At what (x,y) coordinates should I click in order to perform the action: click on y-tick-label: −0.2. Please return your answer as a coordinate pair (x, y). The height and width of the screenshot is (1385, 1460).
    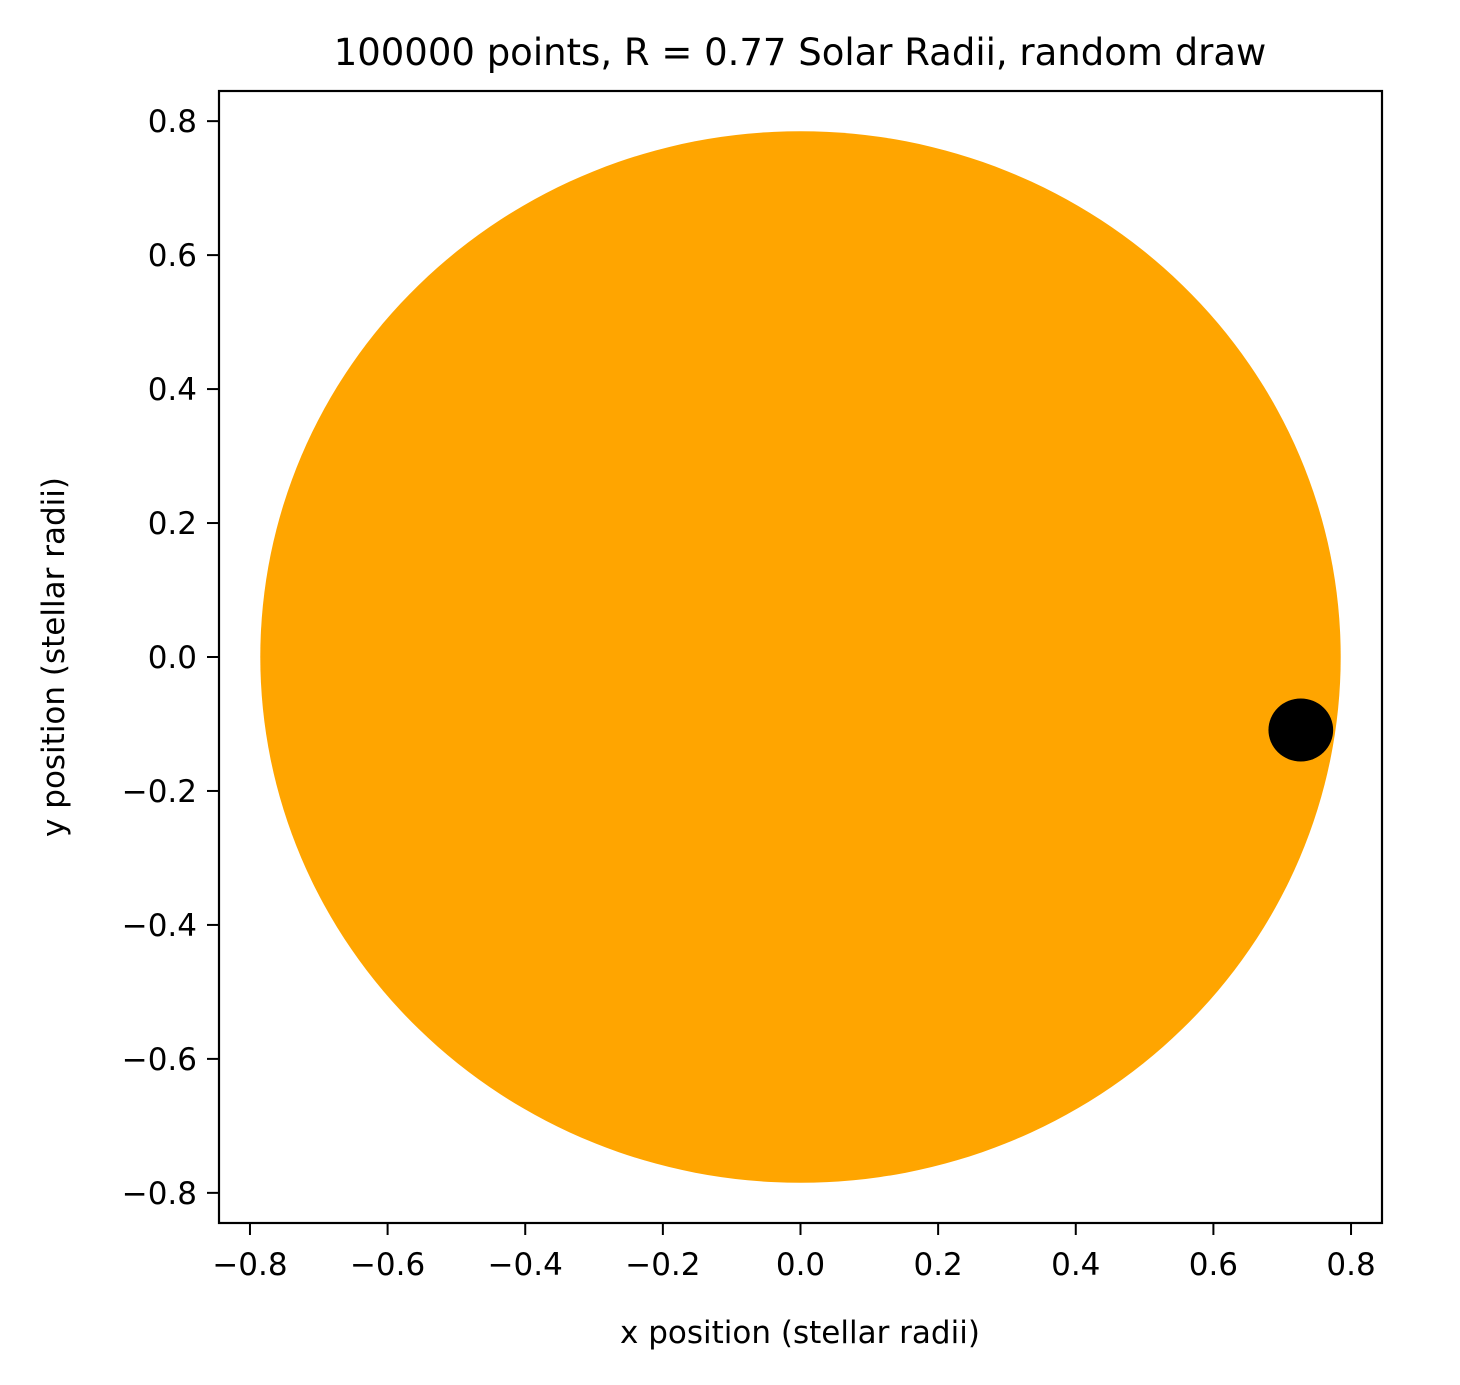
    Looking at the image, I should click on (159, 792).